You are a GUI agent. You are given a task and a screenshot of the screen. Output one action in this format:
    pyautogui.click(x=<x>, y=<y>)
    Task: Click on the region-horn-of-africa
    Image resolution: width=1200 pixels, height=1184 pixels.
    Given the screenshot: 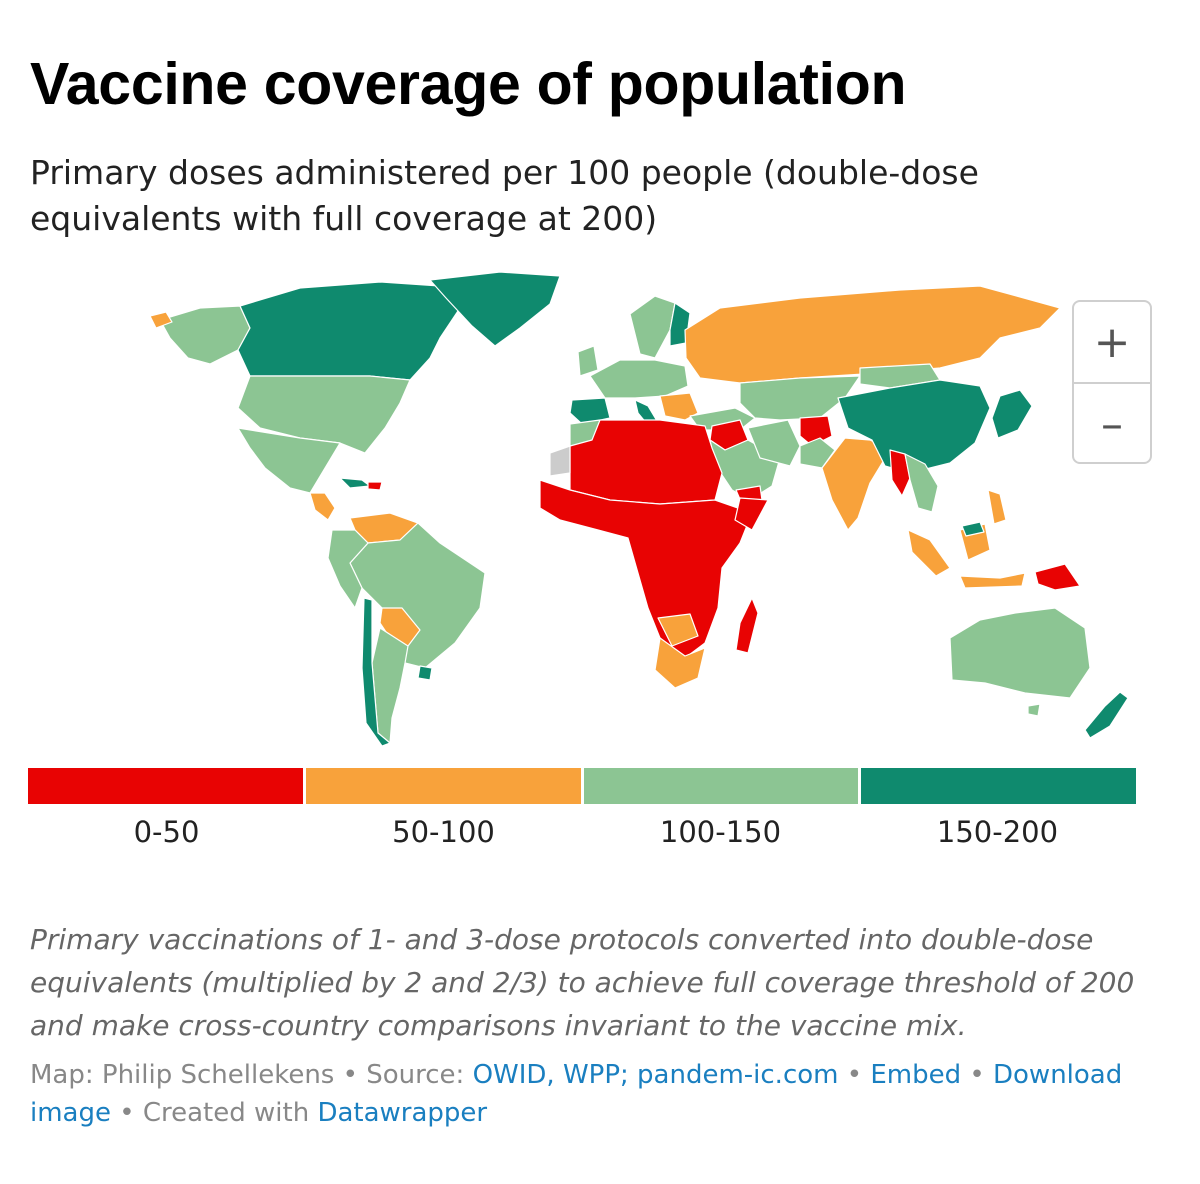 What is the action you would take?
    pyautogui.click(x=751, y=514)
    